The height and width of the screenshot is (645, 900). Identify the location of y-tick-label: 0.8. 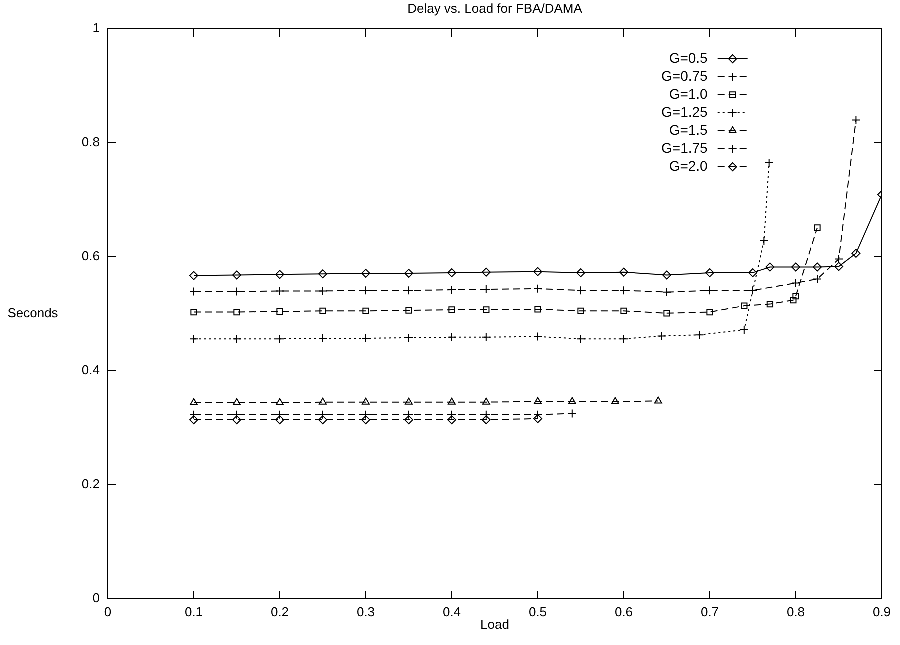
(91, 142).